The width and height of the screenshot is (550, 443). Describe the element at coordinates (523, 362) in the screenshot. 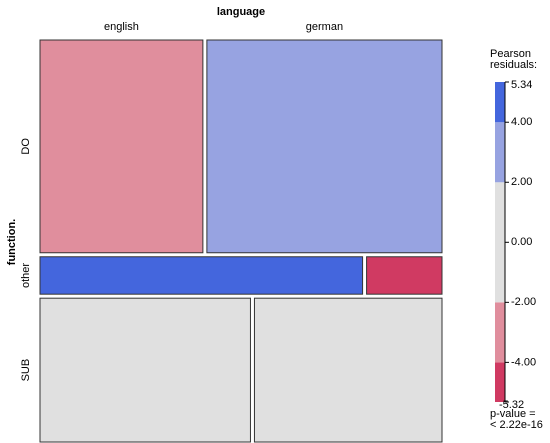

I see `legend-tick-label: -4.00` at that location.